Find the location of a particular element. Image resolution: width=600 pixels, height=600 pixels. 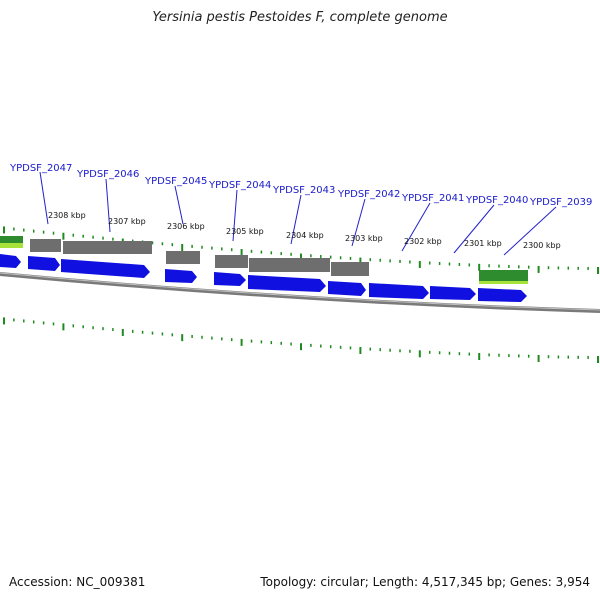

gene-label: YPDSF_2045 is located at coordinates (175, 181).